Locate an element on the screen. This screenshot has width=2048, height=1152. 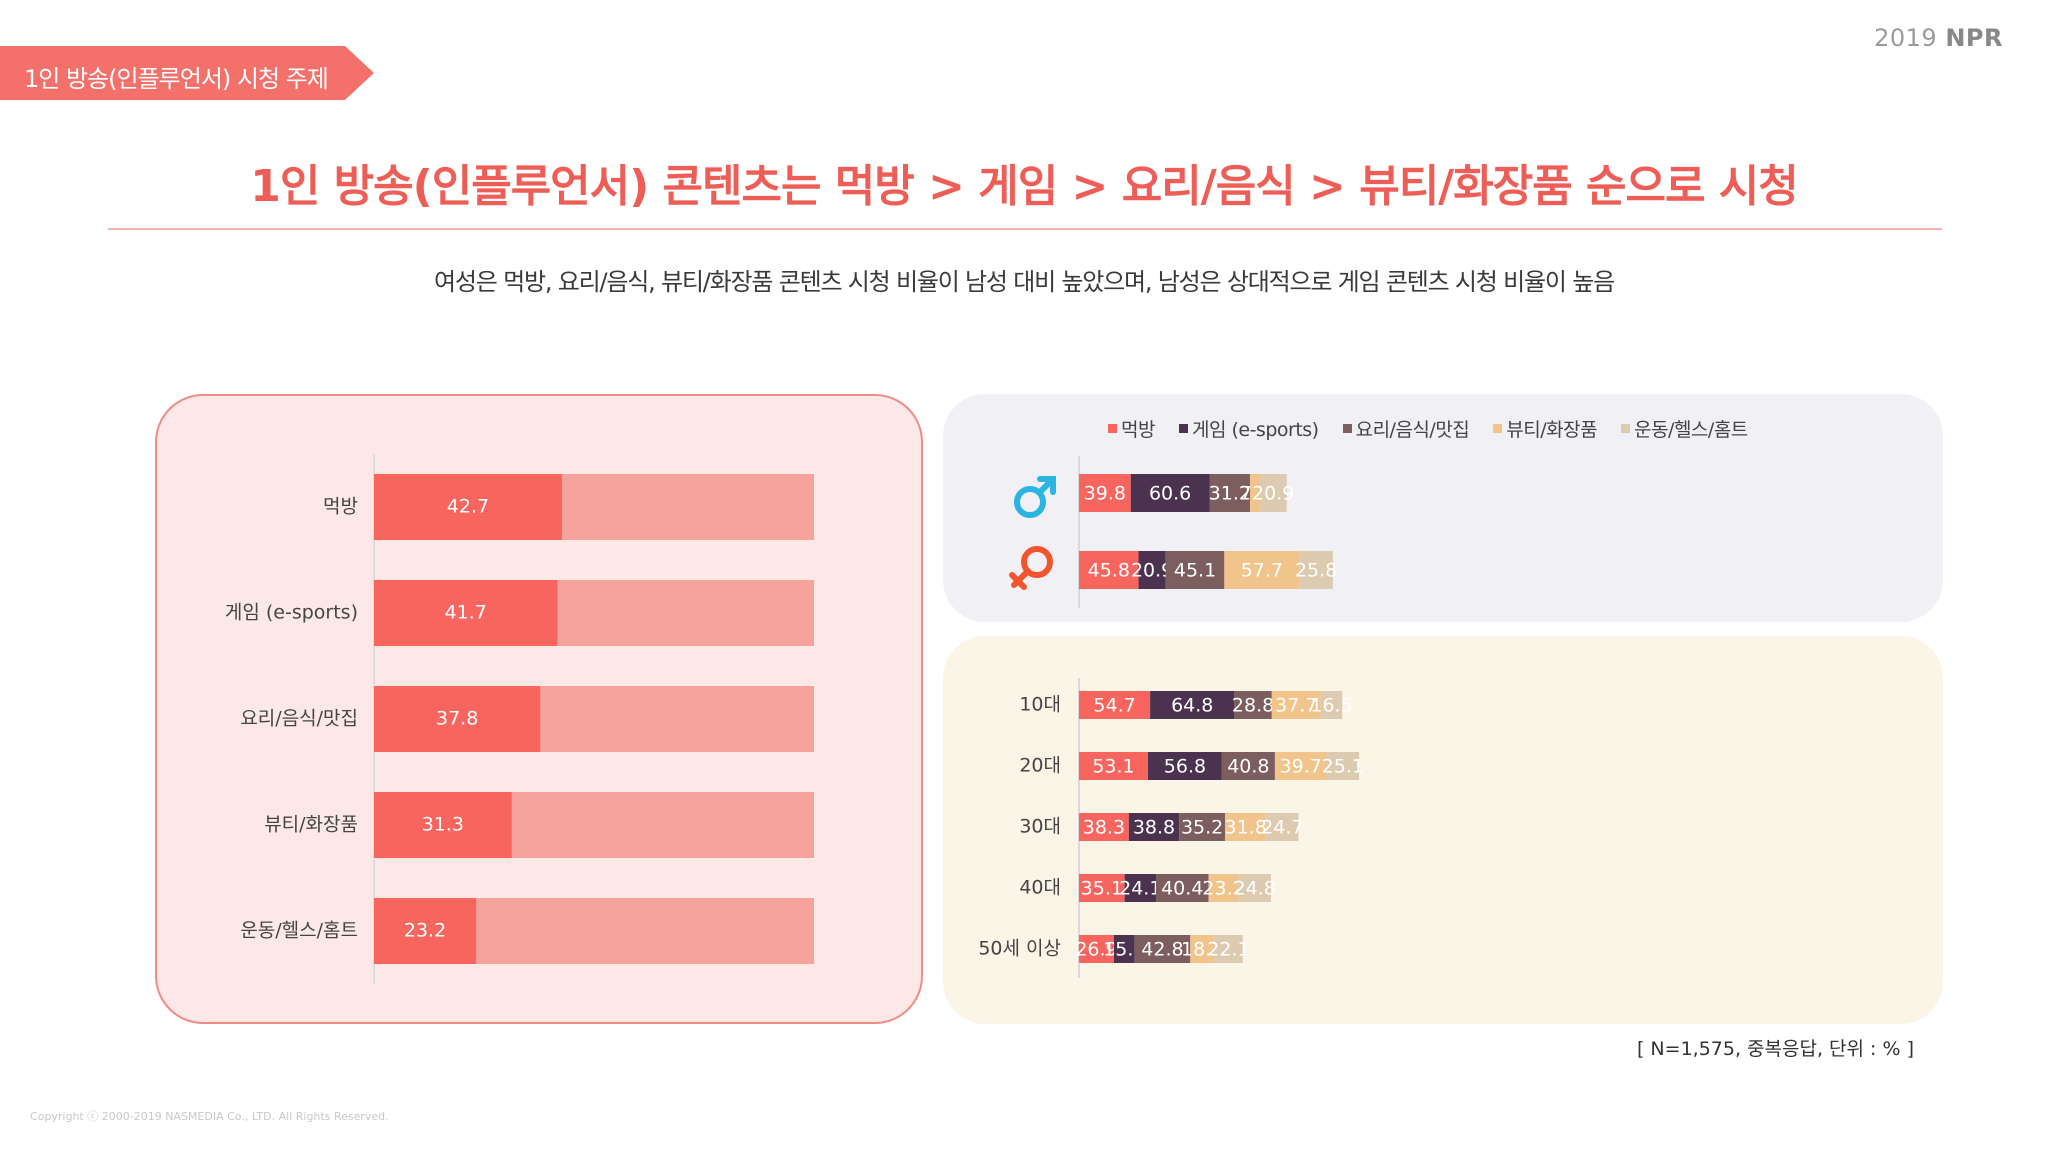
age-category-label: 20대 is located at coordinates (1040, 766).